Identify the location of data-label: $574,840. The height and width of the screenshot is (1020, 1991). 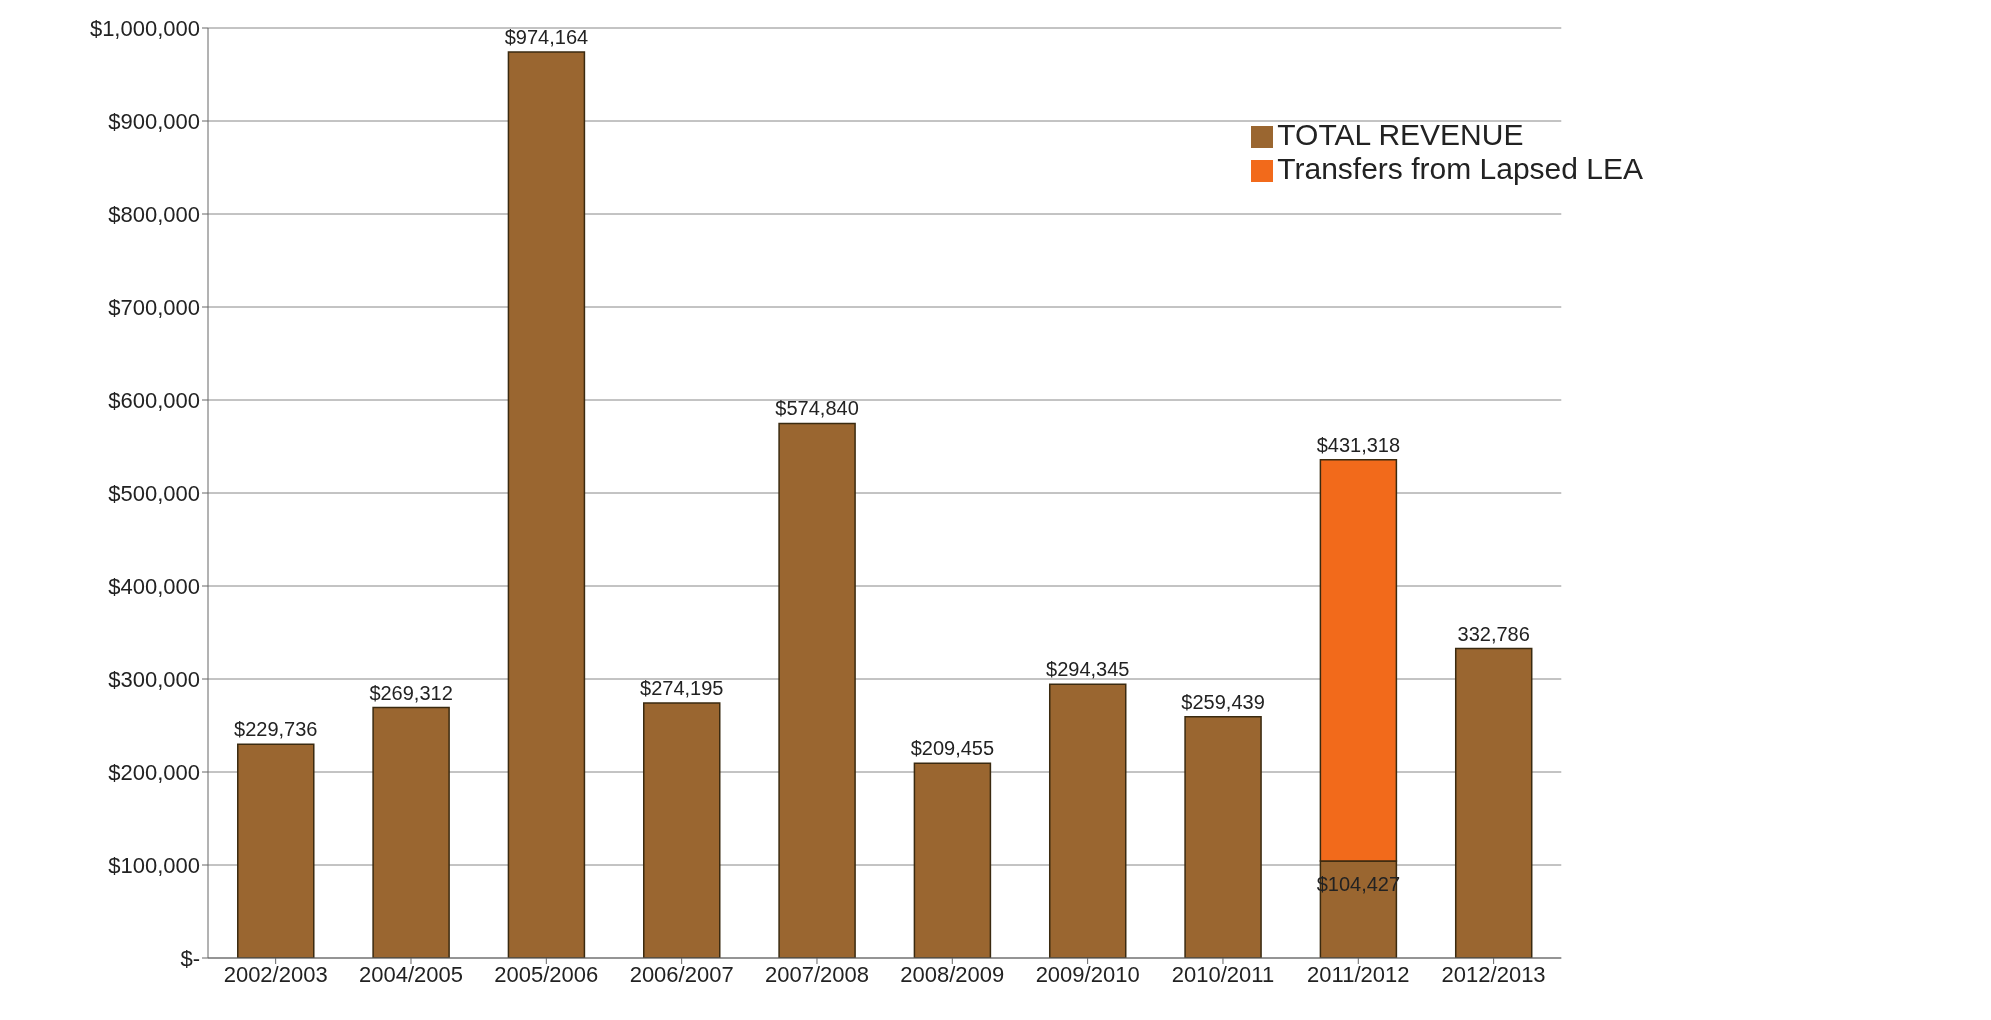
(817, 408).